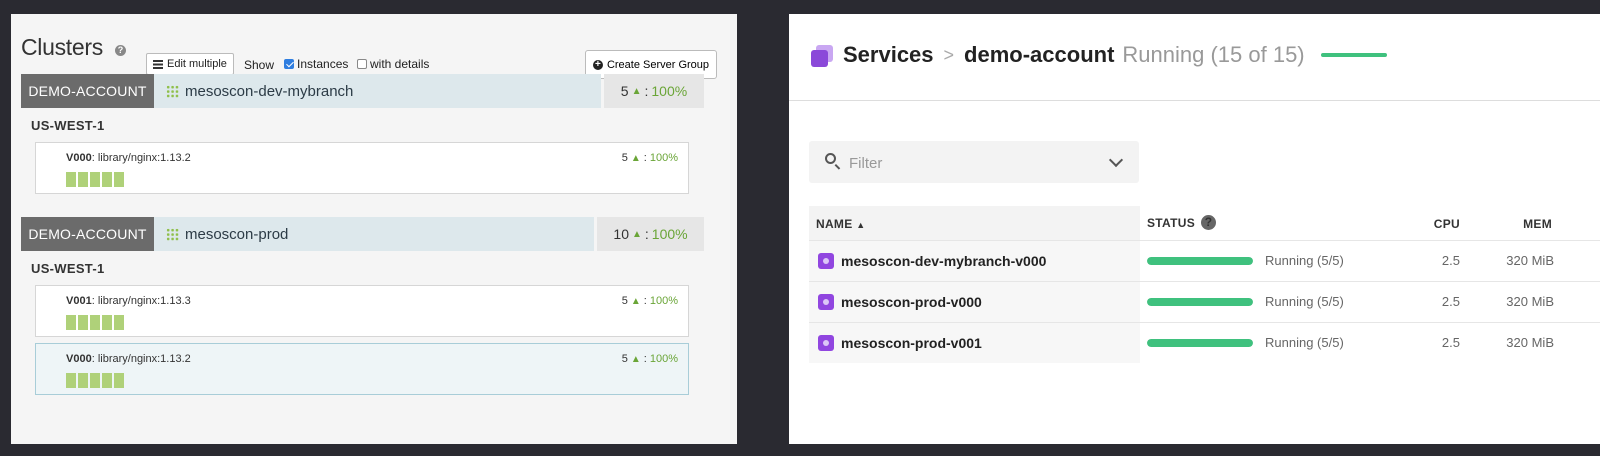 Image resolution: width=1600 pixels, height=456 pixels. Describe the element at coordinates (969, 163) in the screenshot. I see `filter-input` at that location.